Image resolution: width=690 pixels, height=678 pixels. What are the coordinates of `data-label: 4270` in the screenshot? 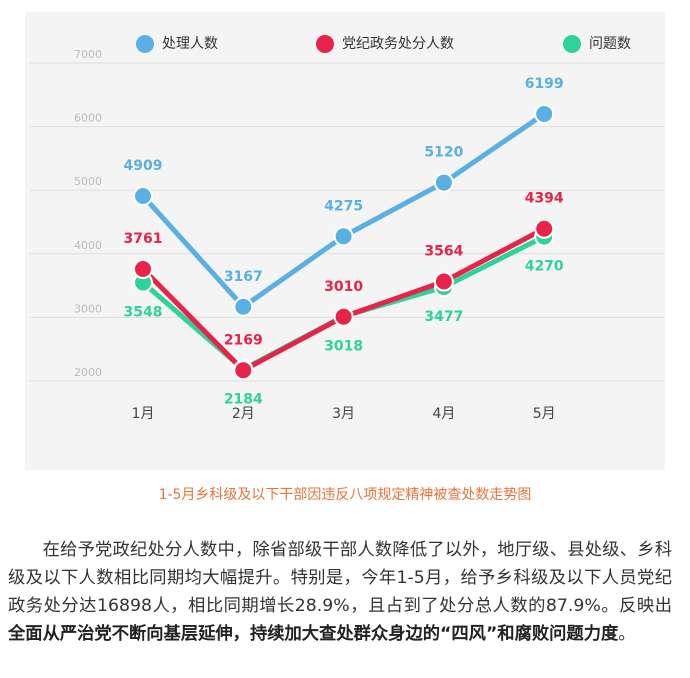 It's located at (544, 267).